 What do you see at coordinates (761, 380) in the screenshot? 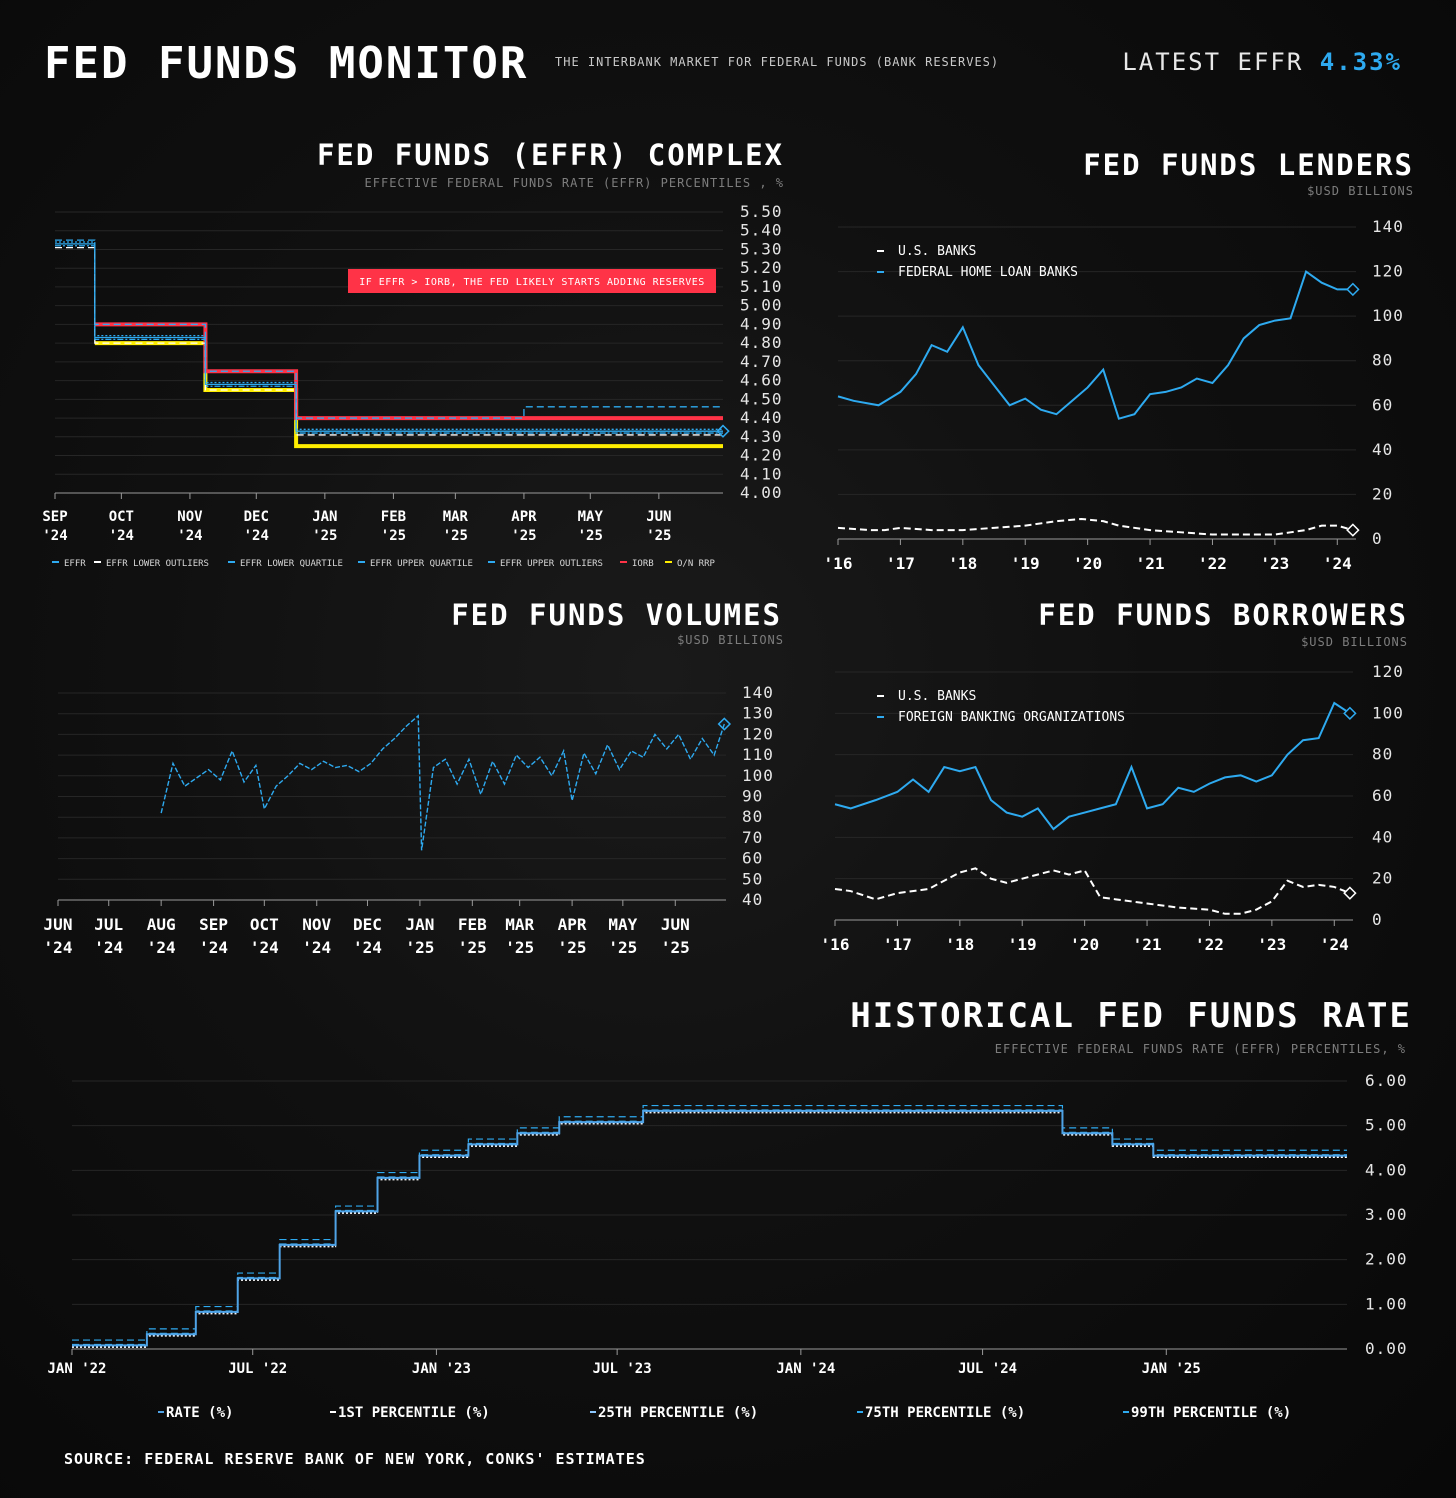
I see `y-tick-label: 4.60` at bounding box center [761, 380].